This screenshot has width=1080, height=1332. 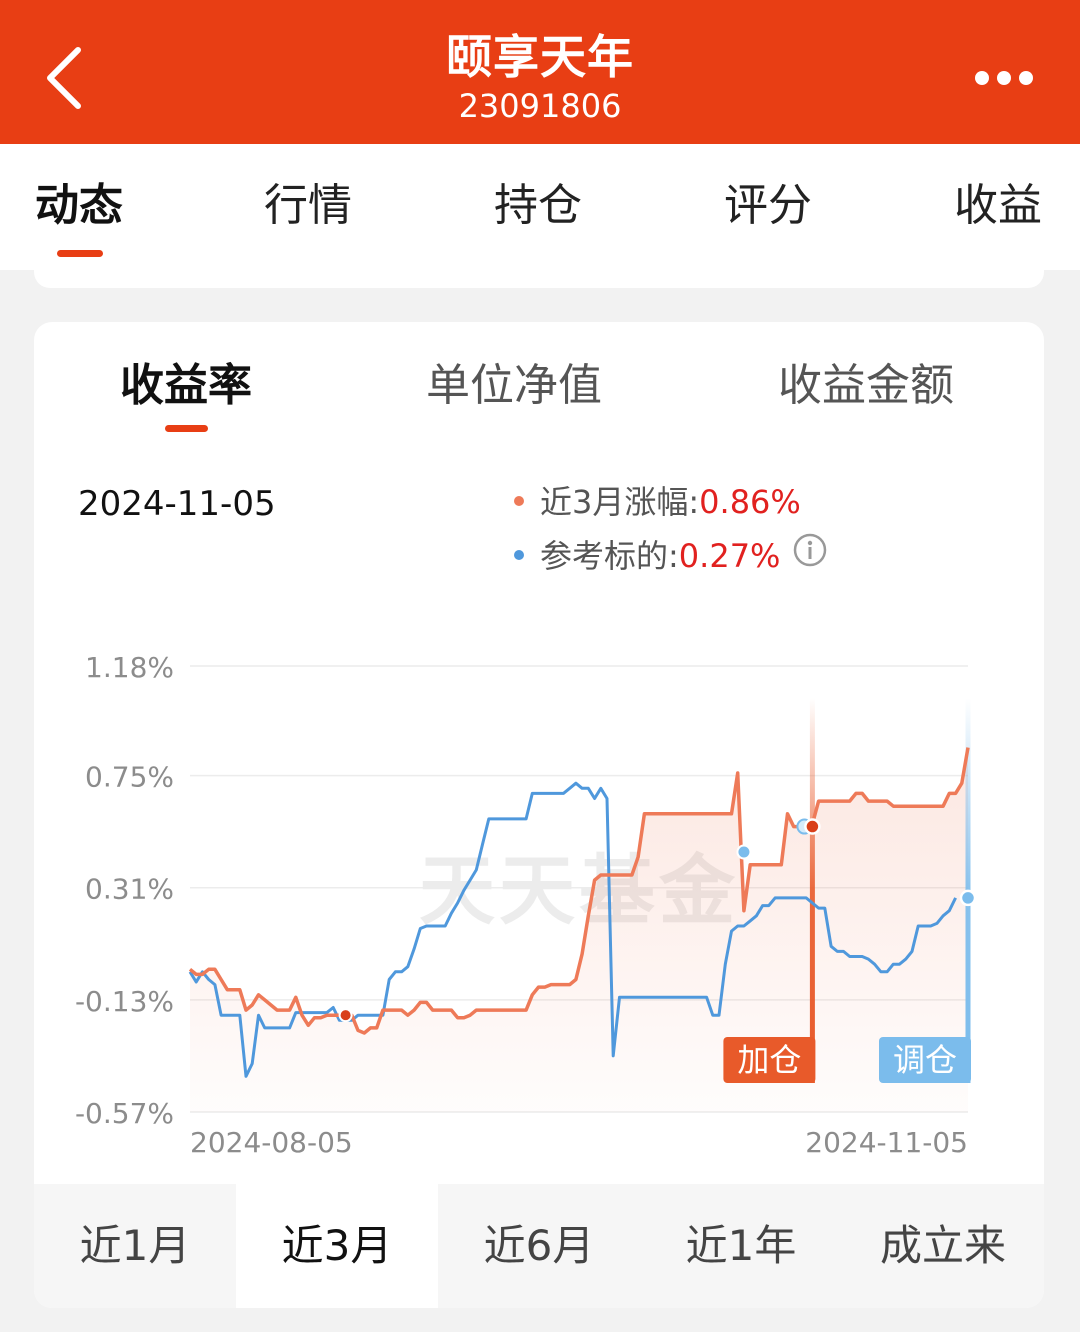 I want to click on fund-code: 23091806, so click(x=540, y=106).